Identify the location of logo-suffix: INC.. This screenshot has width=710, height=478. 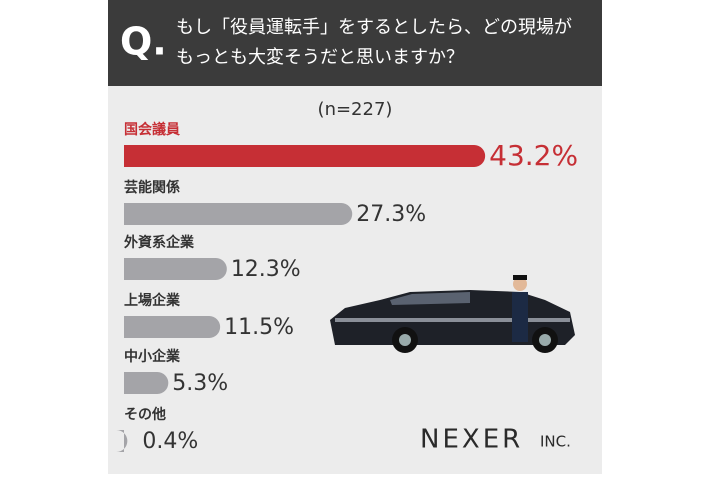
(555, 442).